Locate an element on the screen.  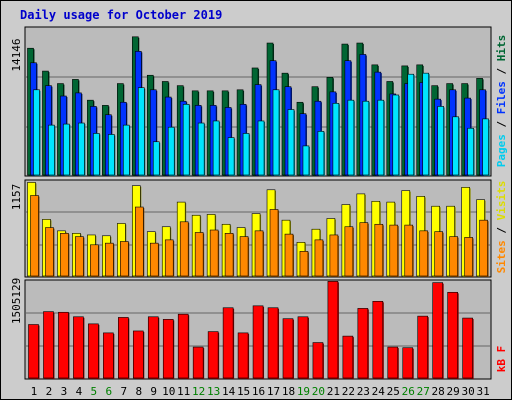
legend-sep-1: / is located at coordinates (501, 124).